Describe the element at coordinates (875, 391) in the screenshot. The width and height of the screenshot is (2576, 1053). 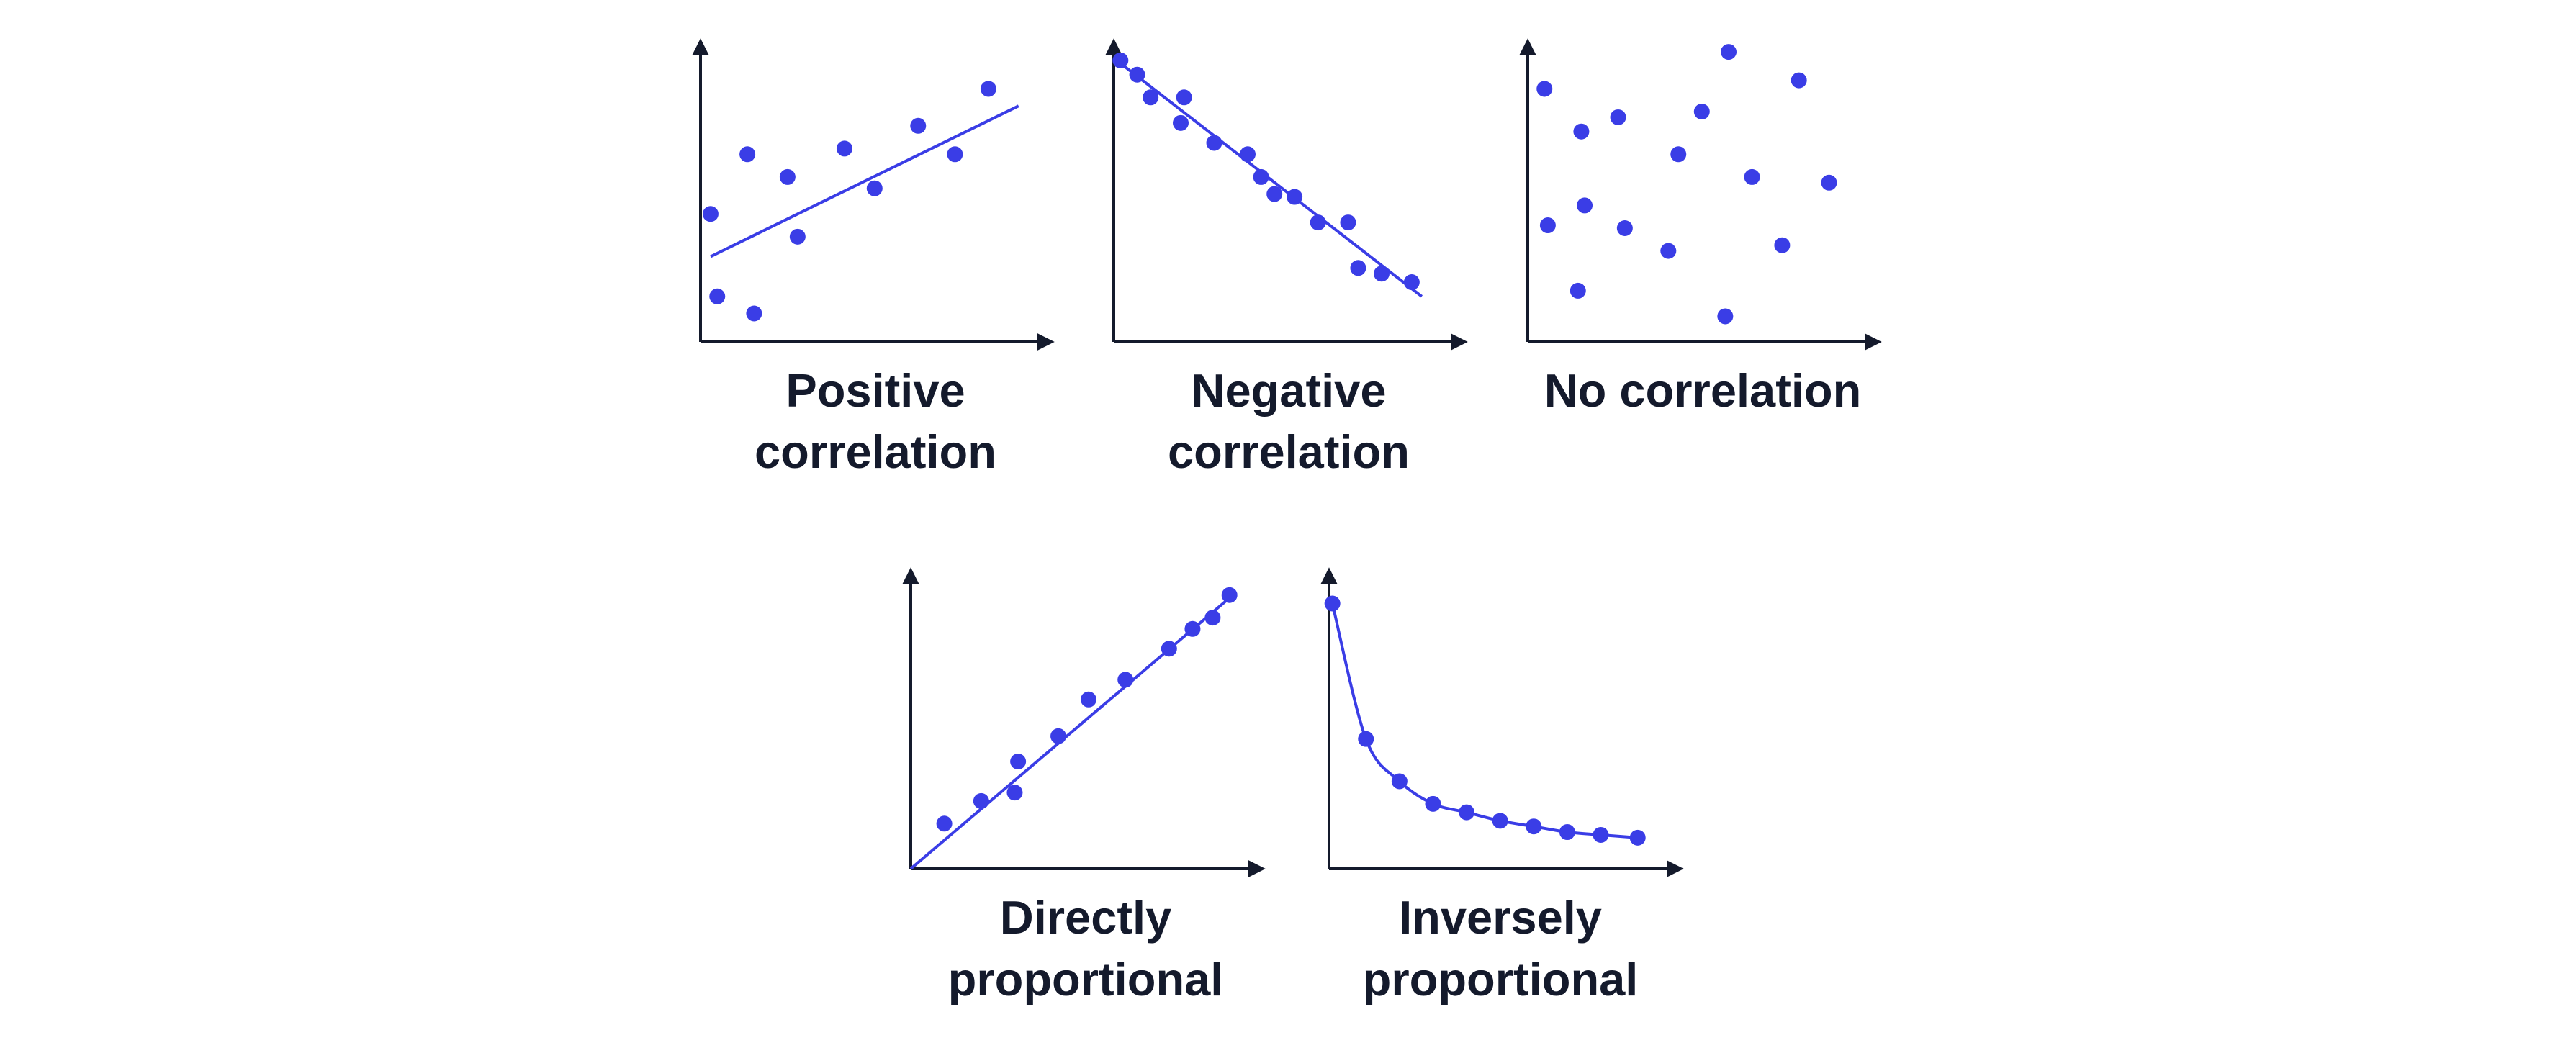
I see `panel-label-line-1: Positive` at that location.